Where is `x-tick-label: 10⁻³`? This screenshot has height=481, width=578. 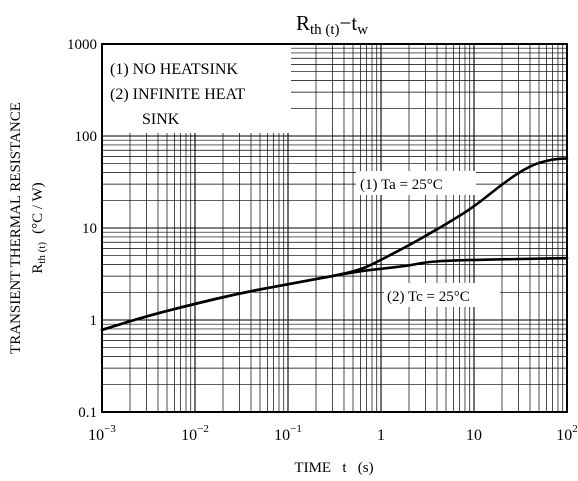 x-tick-label: 10⁻³ is located at coordinates (102, 433).